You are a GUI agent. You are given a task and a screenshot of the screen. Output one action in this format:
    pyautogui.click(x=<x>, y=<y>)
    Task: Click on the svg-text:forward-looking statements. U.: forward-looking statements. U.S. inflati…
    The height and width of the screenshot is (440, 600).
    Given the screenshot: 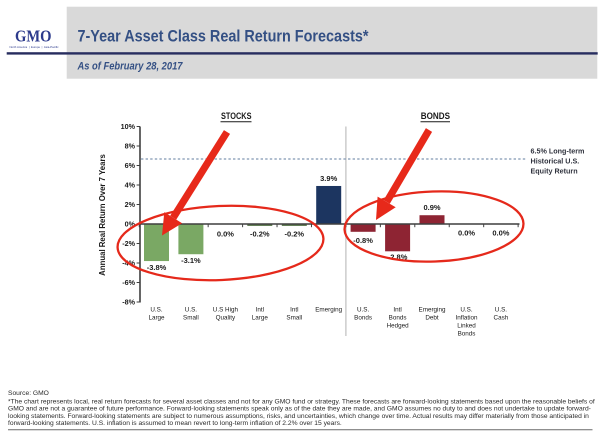 What is the action you would take?
    pyautogui.click(x=175, y=423)
    